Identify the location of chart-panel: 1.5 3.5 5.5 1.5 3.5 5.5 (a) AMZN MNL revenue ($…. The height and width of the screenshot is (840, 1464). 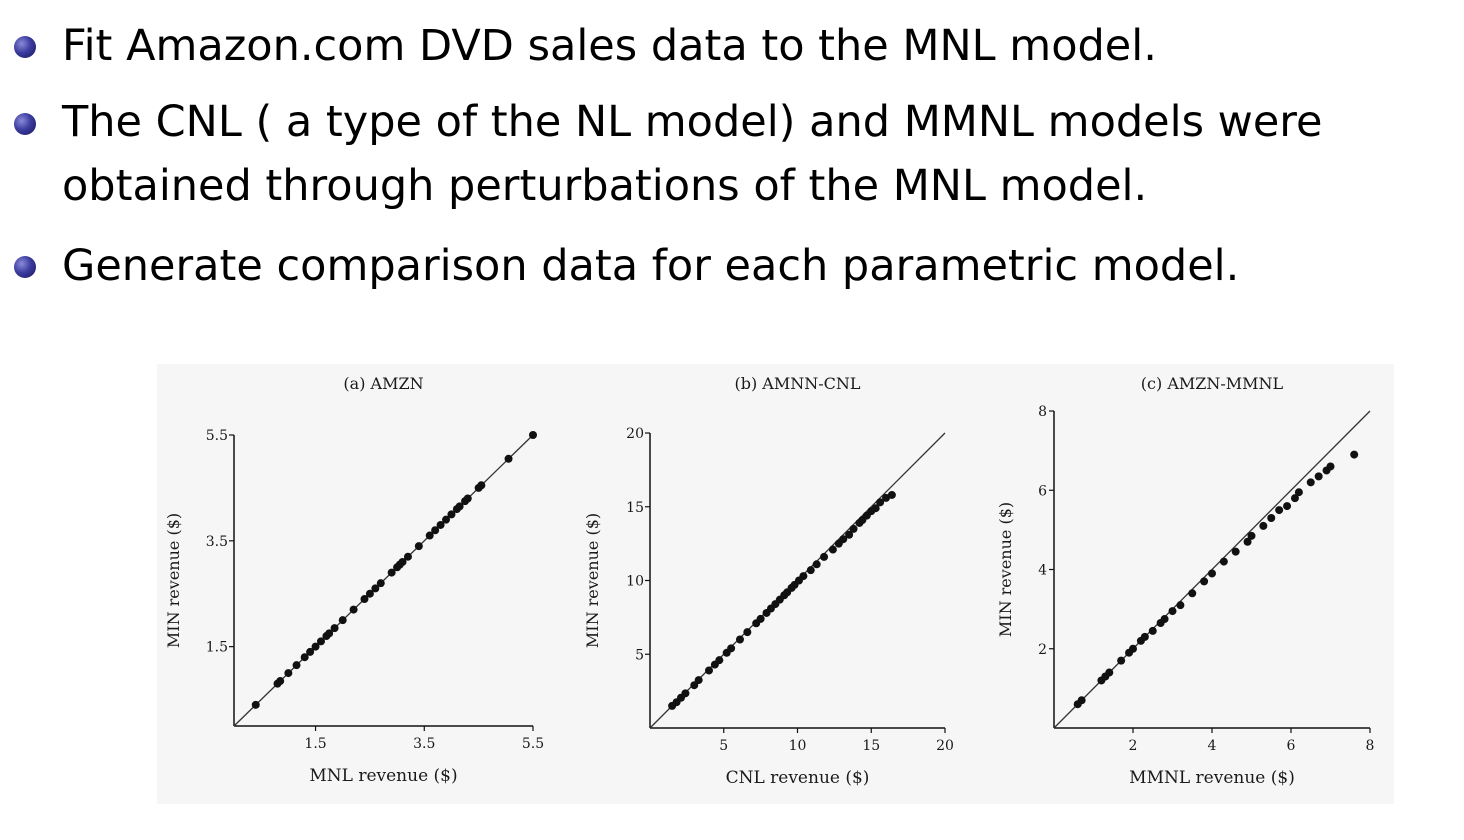
(354, 580).